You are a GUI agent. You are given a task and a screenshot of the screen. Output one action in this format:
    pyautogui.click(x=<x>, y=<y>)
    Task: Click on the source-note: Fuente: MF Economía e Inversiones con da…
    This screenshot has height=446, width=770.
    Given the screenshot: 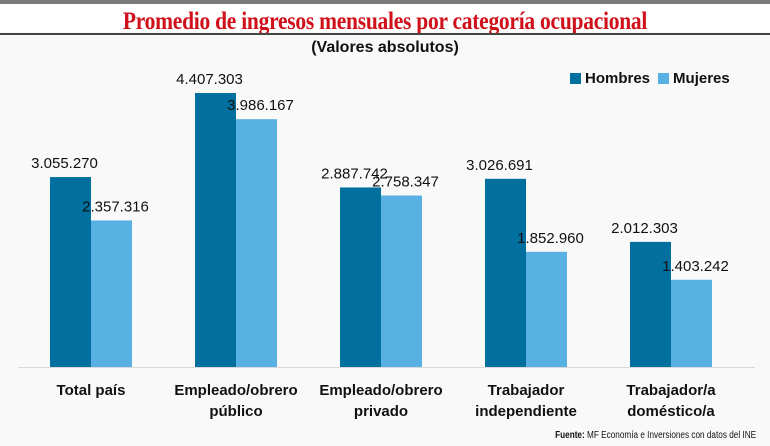 What is the action you would take?
    pyautogui.click(x=655, y=435)
    